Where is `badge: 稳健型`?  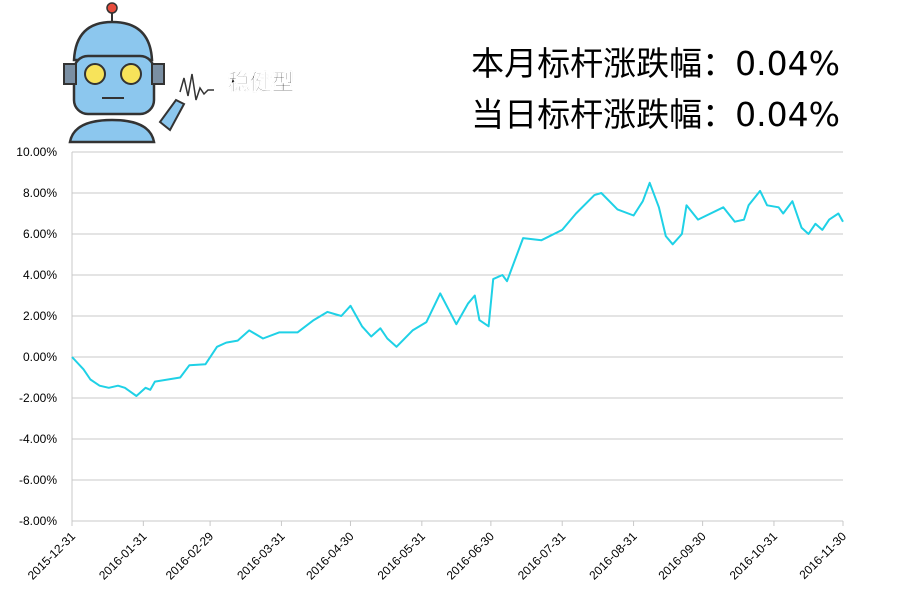
badge: 稳健型 is located at coordinates (261, 83).